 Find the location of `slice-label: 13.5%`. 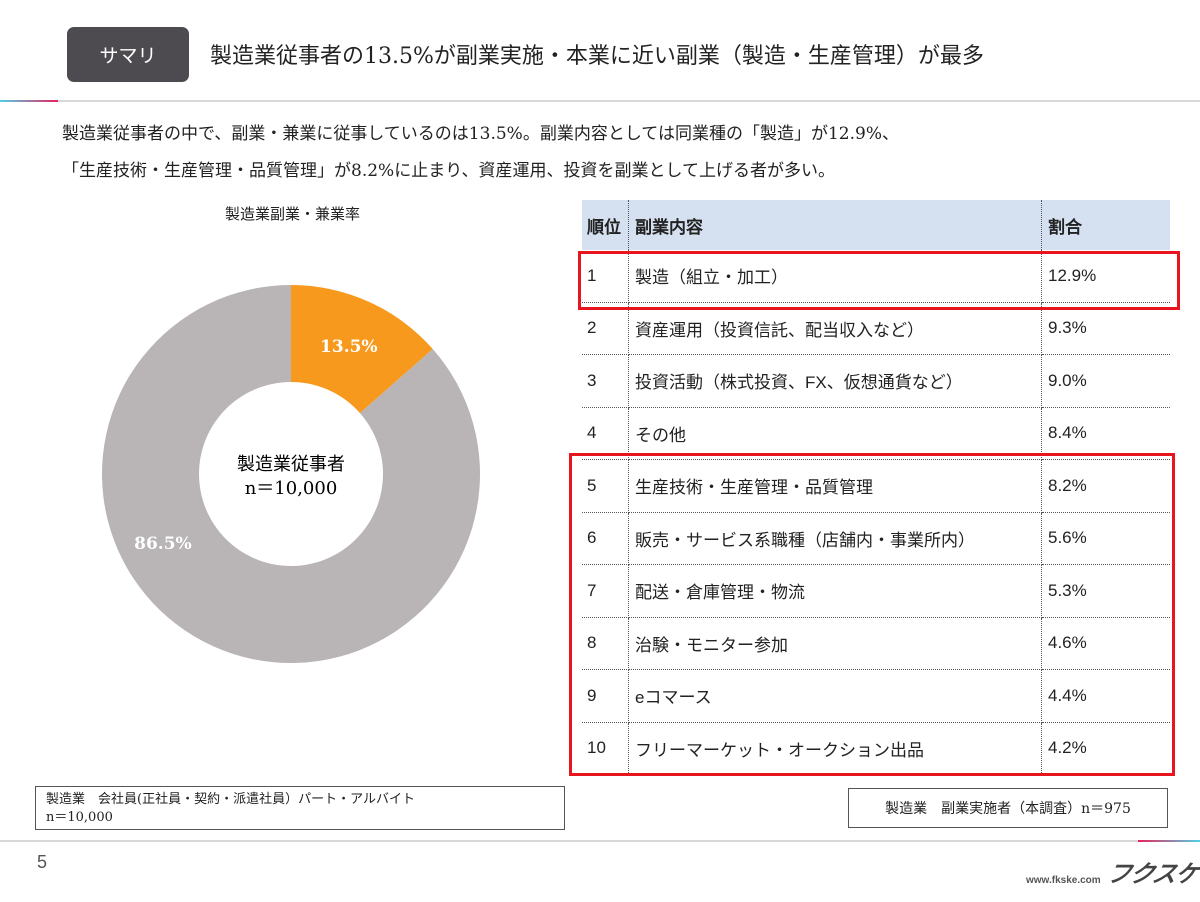

slice-label: 13.5% is located at coordinates (349, 347).